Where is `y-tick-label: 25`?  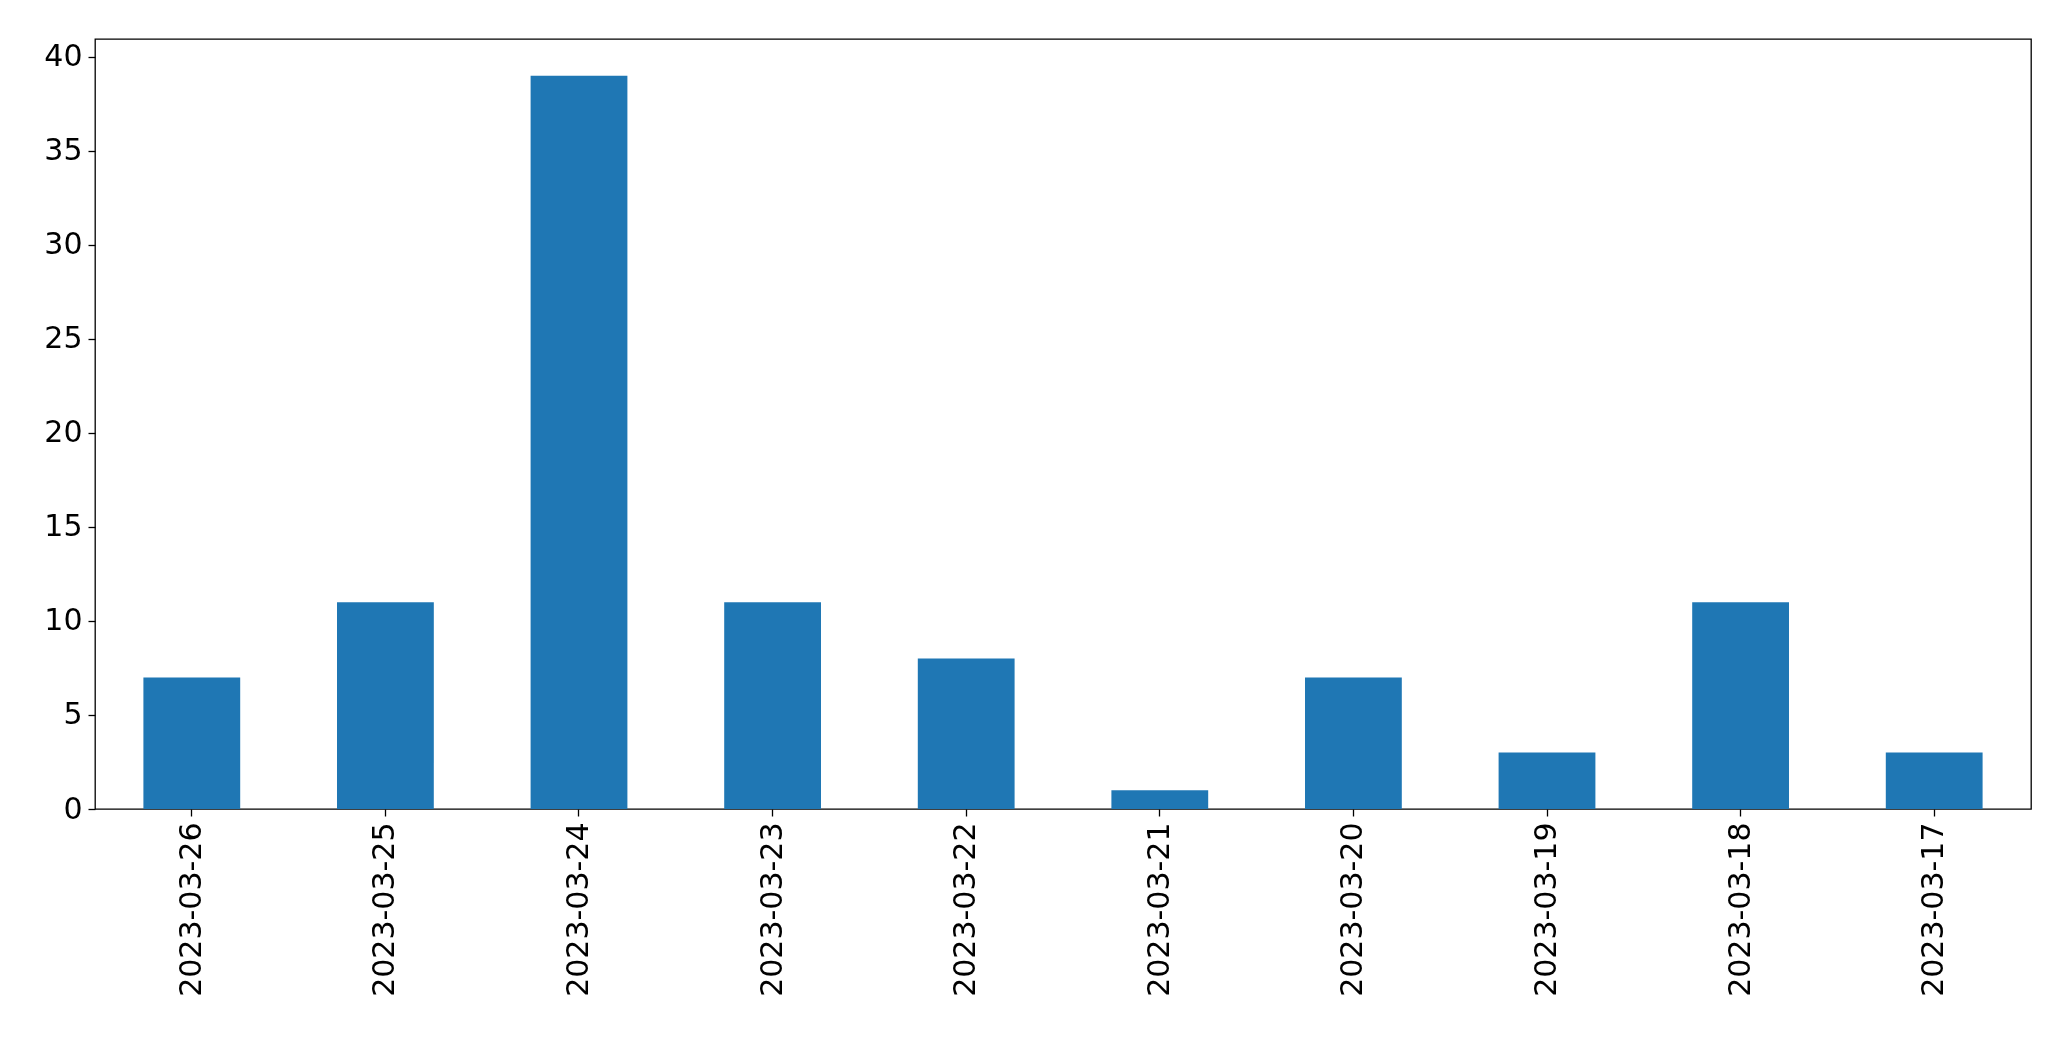
y-tick-label: 25 is located at coordinates (63, 338).